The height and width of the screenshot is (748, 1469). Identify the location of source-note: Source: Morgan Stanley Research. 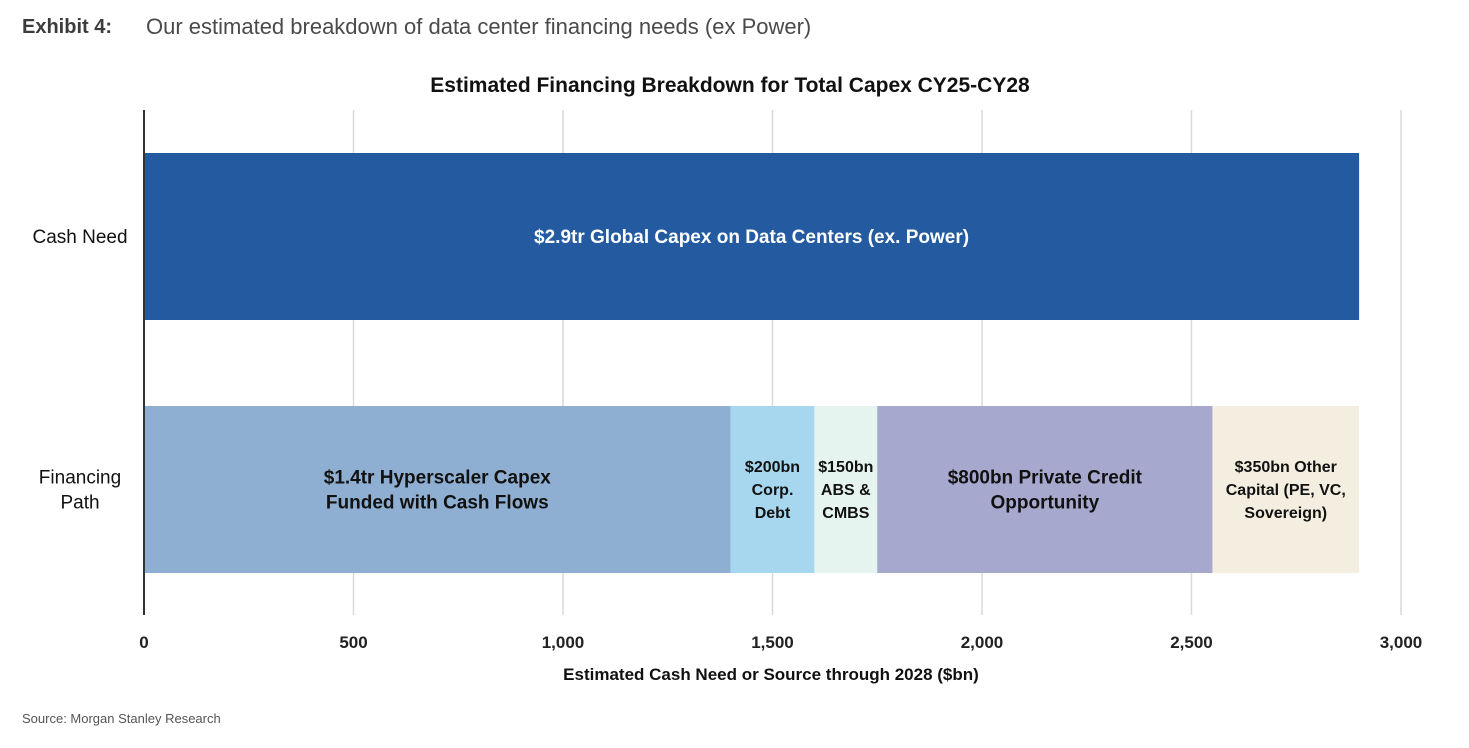
(121, 718).